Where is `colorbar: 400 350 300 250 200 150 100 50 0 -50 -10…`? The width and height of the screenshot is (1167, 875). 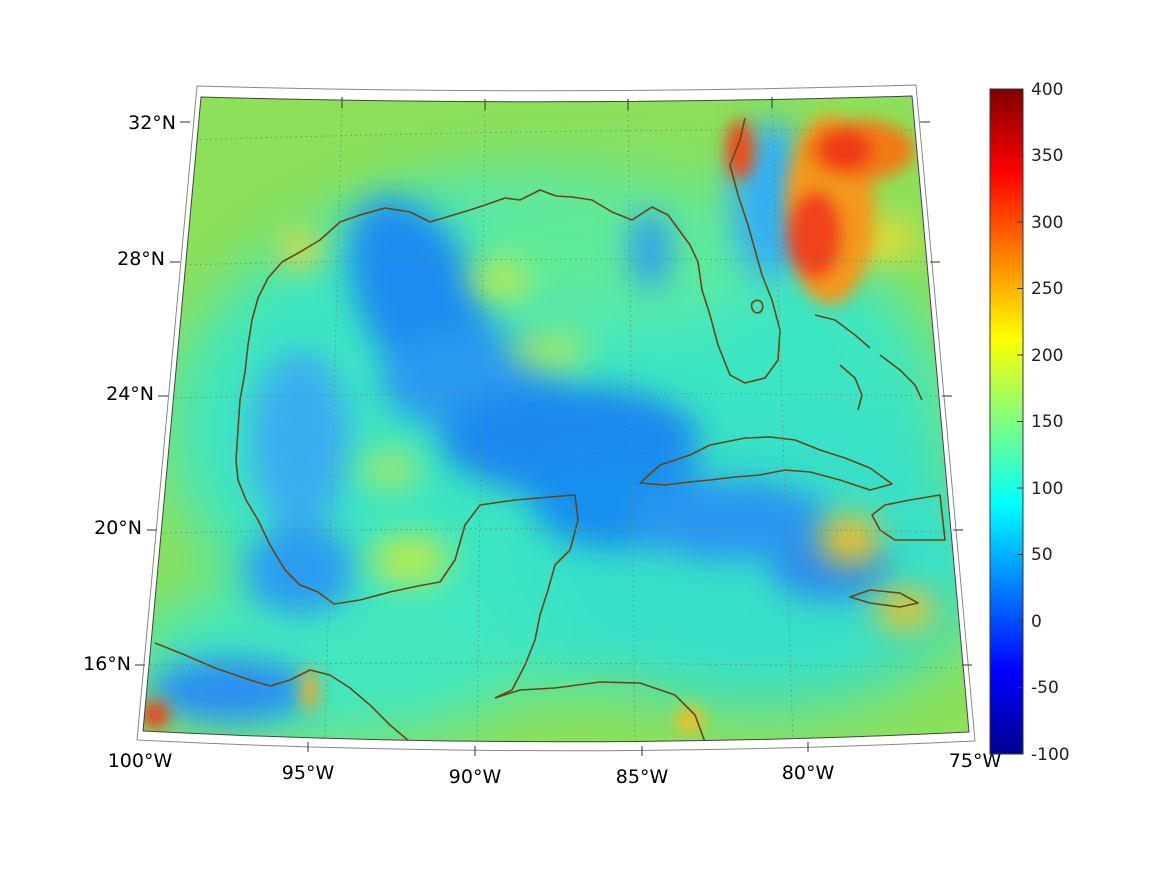 colorbar: 400 350 300 250 200 150 100 50 0 -50 -10… is located at coordinates (1029, 422).